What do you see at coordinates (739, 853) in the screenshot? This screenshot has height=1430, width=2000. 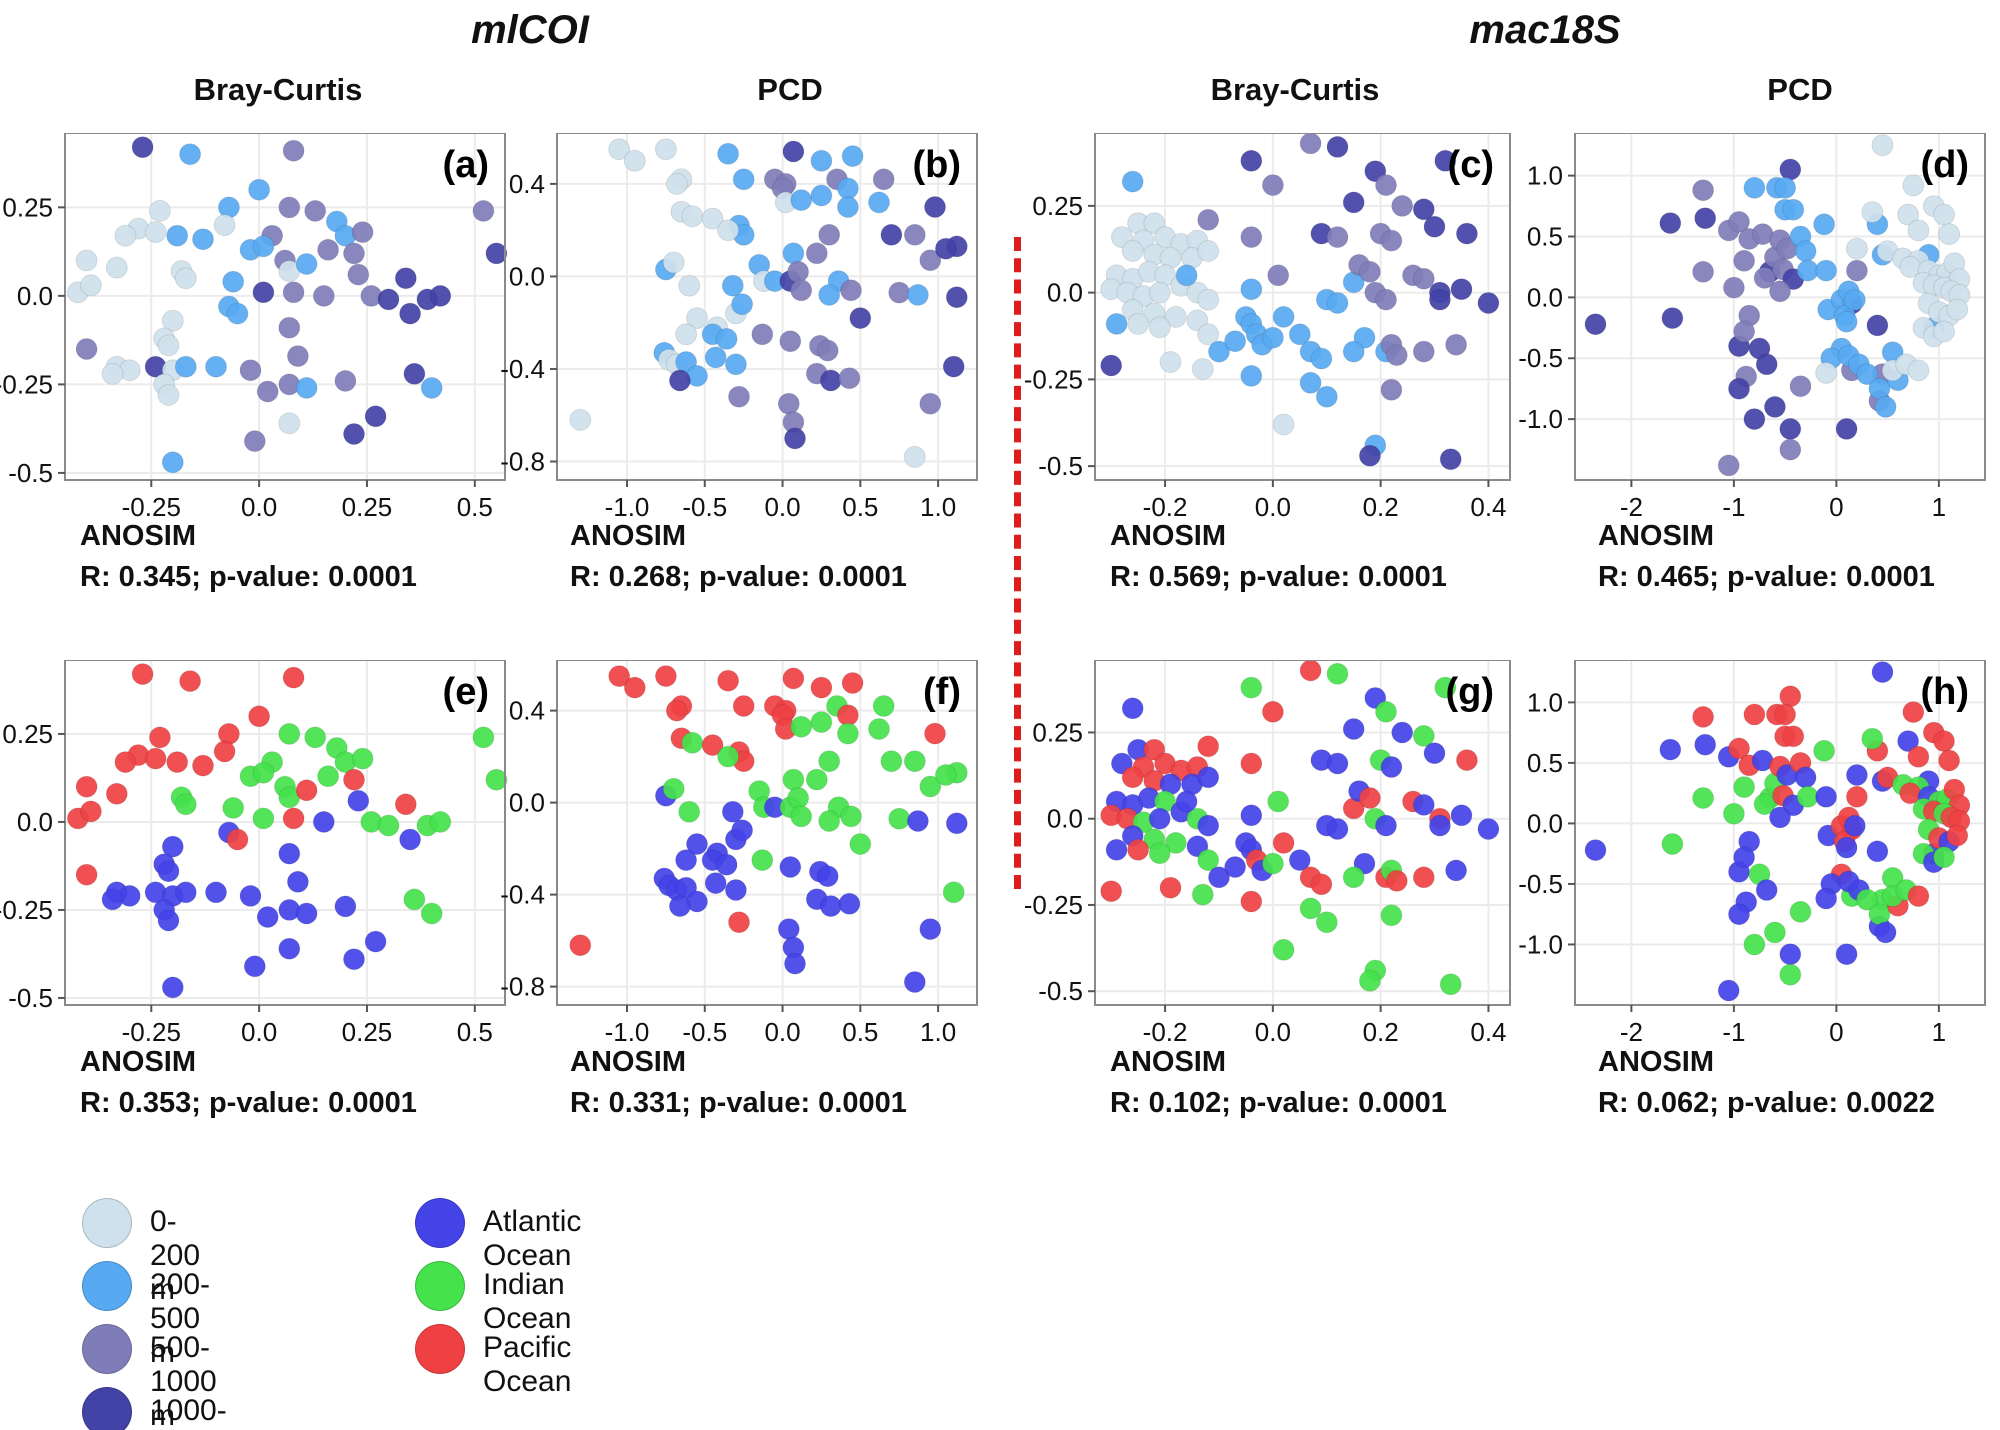 I see `scatter-panel-f: -1.0 -0.5 0.0 0.5 1.0 0.4 0.0 -0.4 -0.8 (f)` at bounding box center [739, 853].